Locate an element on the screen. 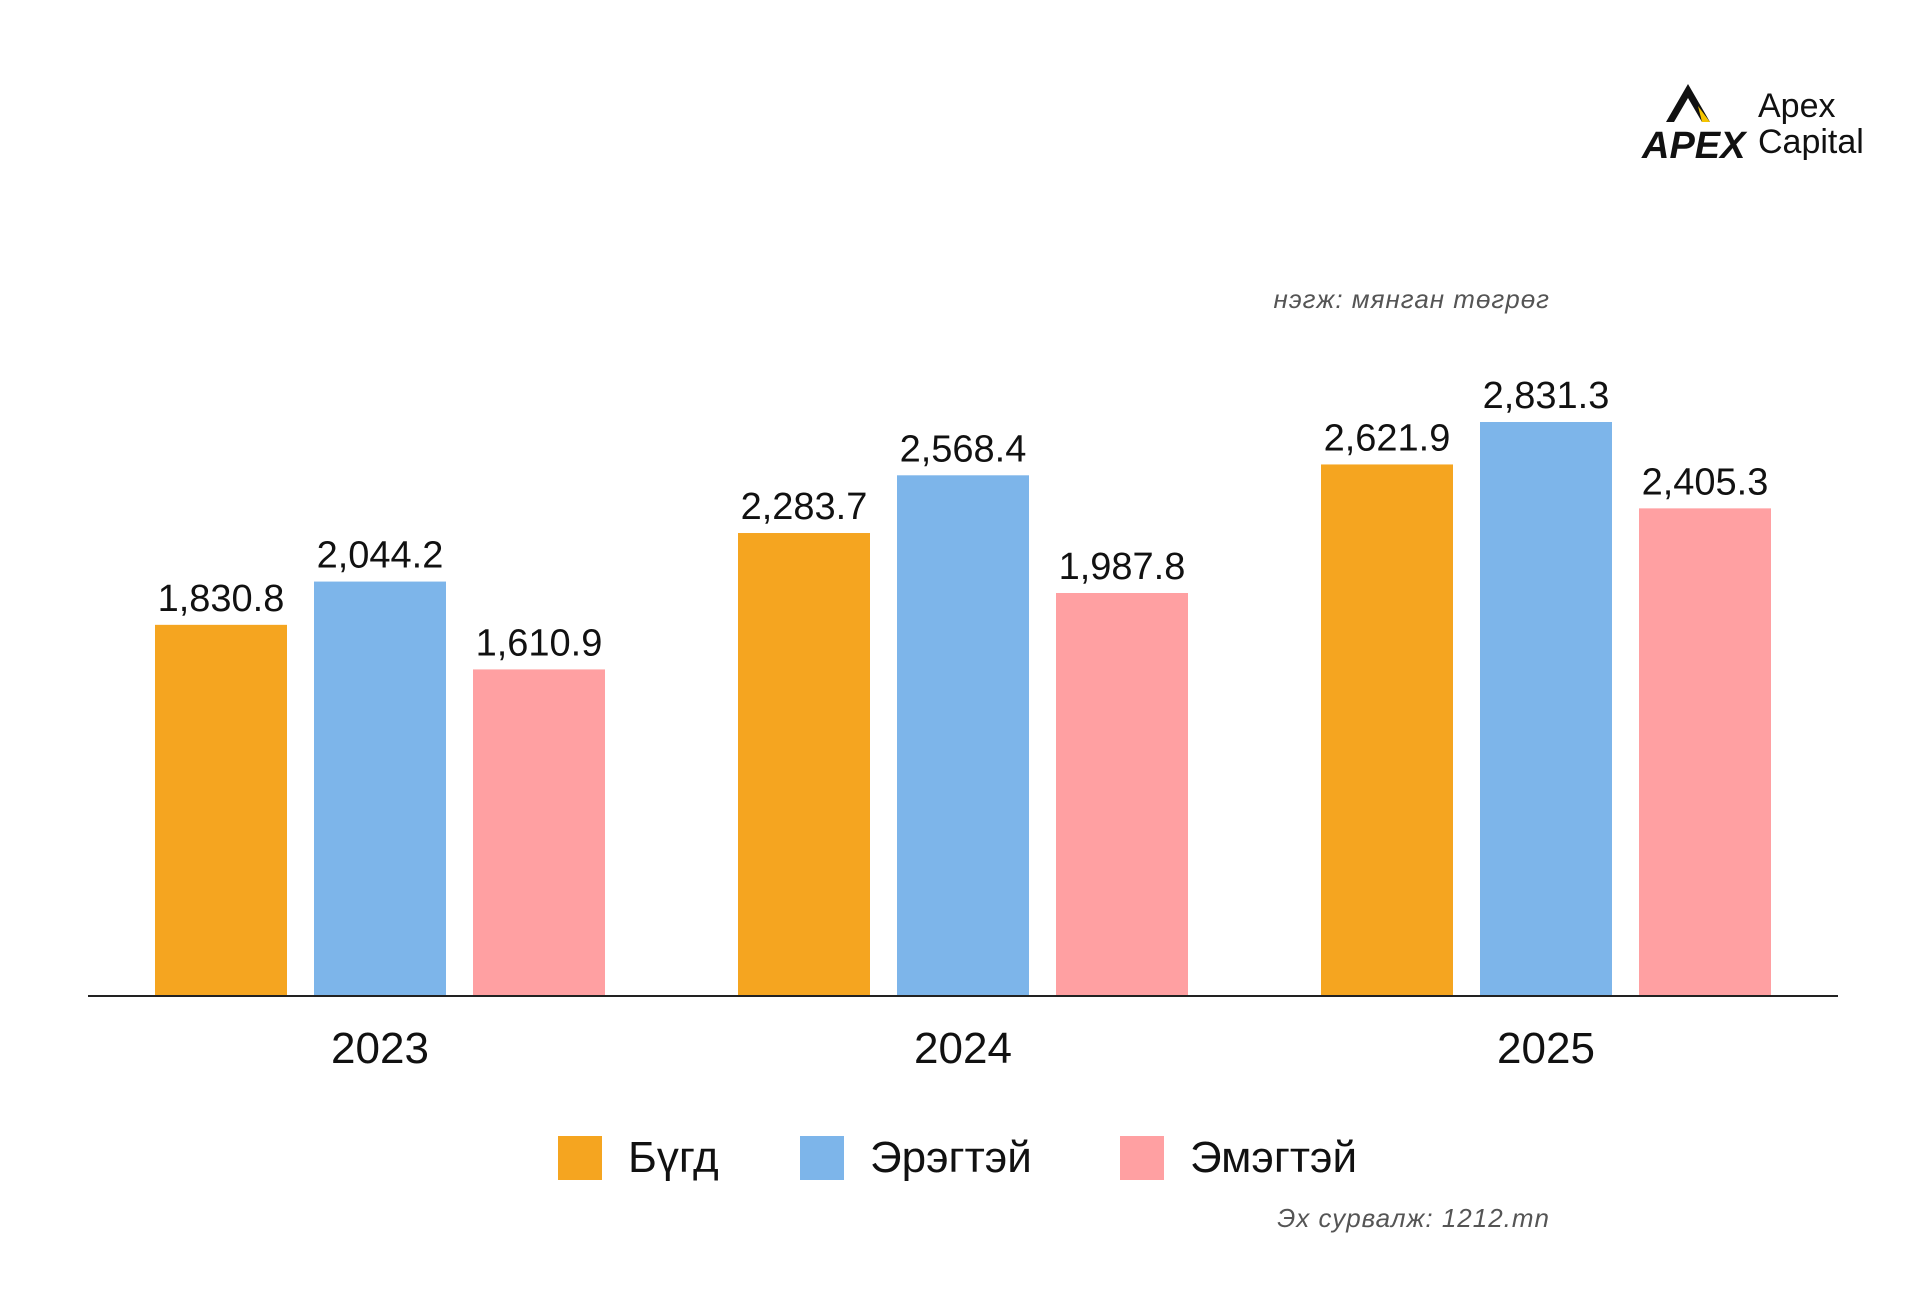  logo-mark-text: APEX is located at coordinates (1694, 146).